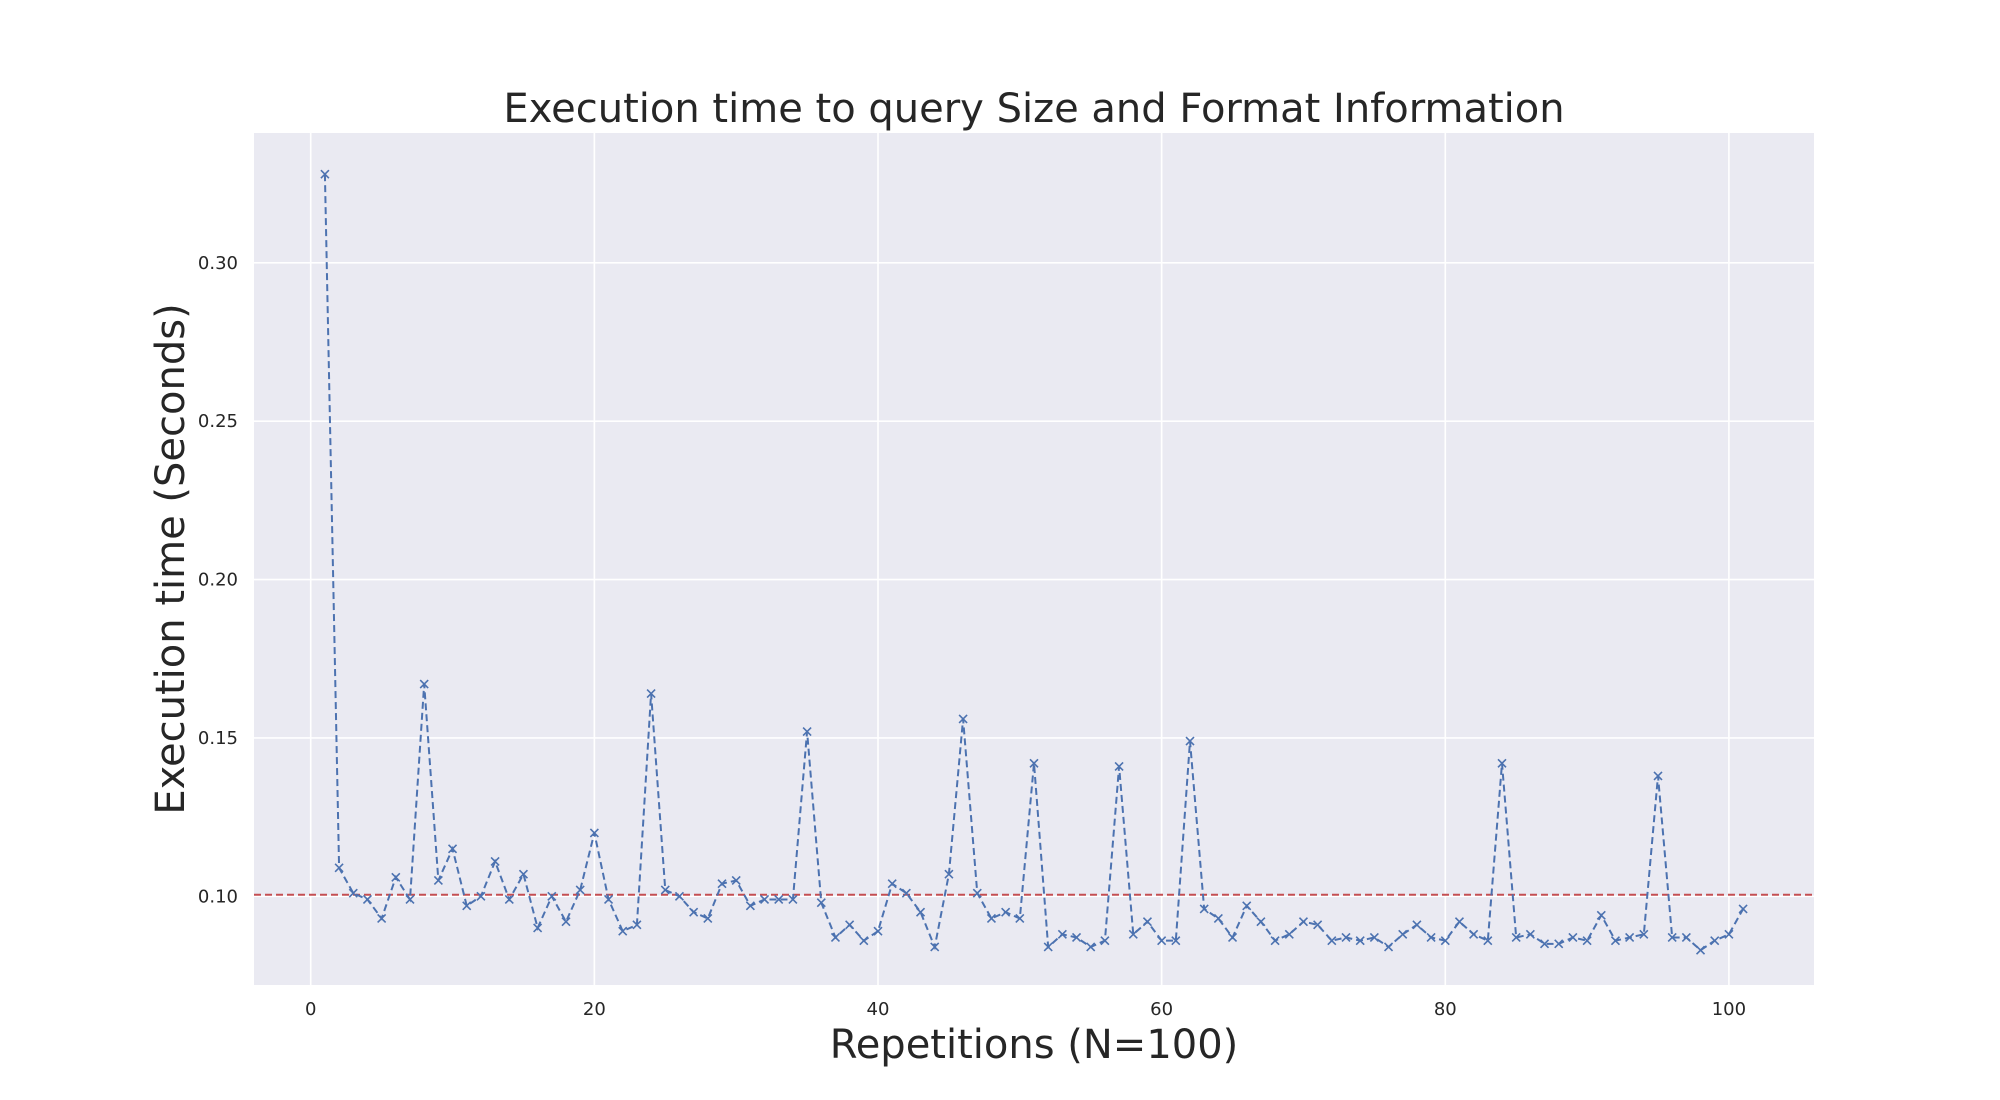 The image size is (2000, 1100). Describe the element at coordinates (1161, 1009) in the screenshot. I see `x-tick-label: 60` at that location.